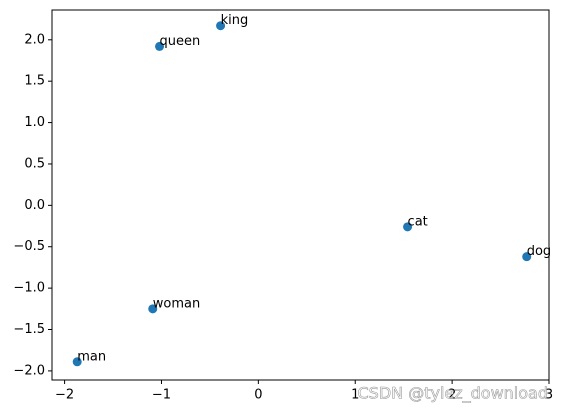  I want to click on point-label: man, so click(91, 356).